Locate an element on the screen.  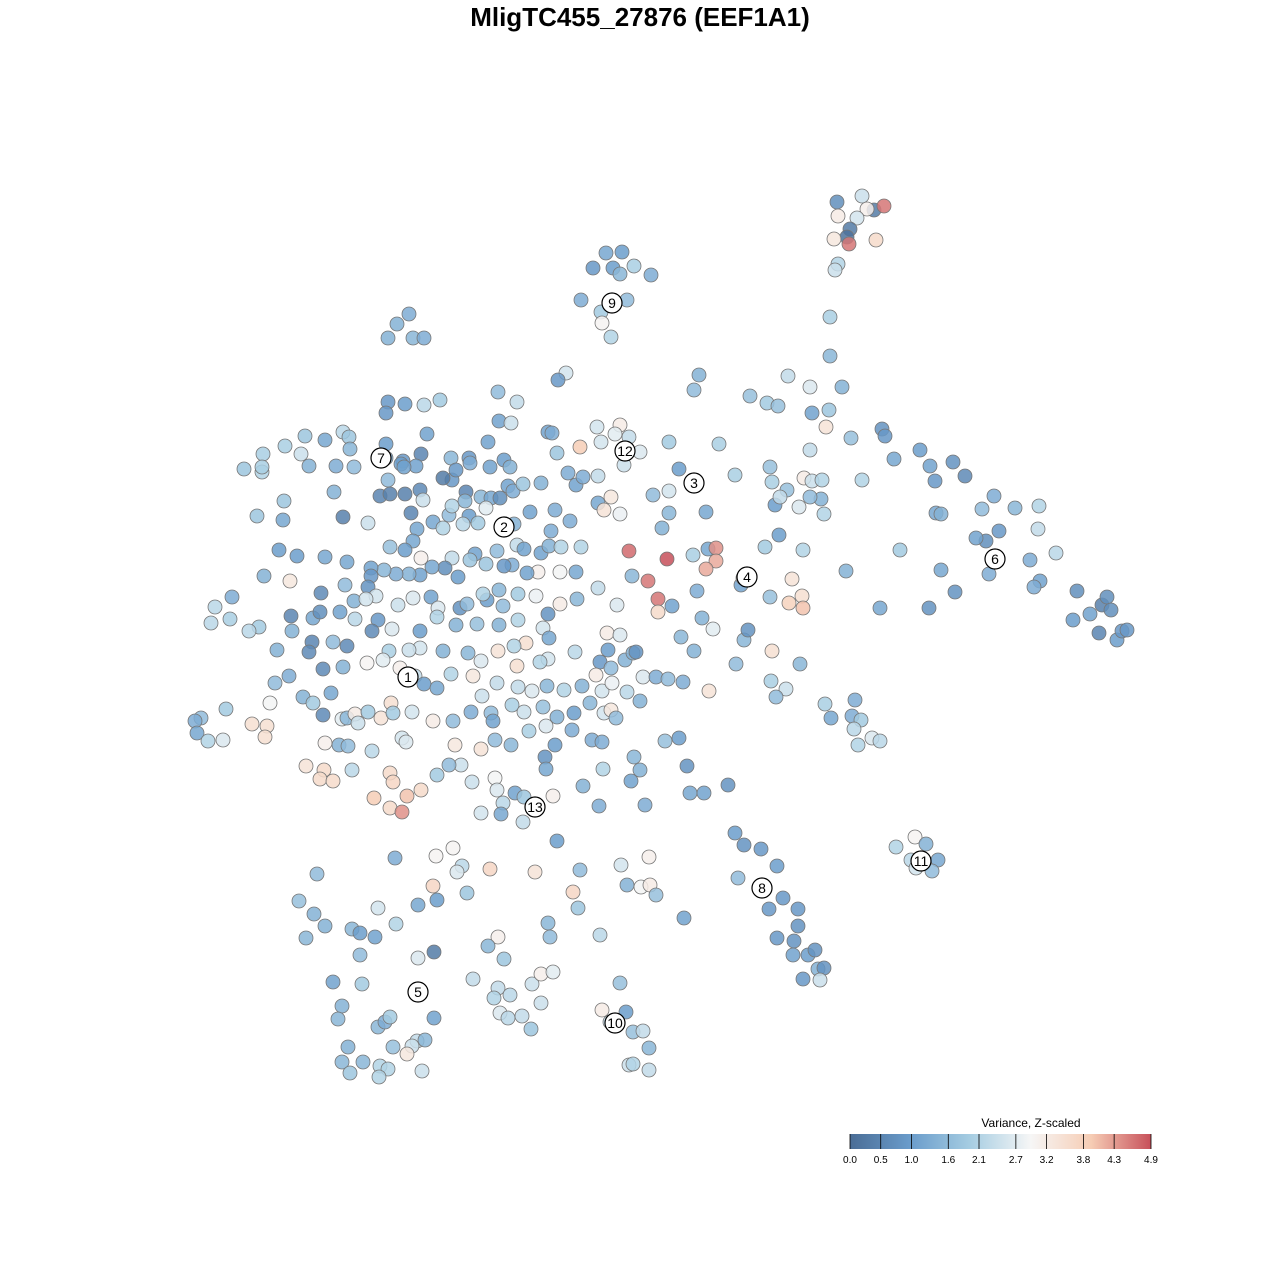
cluster-label-2: 2 is located at coordinates (504, 527).